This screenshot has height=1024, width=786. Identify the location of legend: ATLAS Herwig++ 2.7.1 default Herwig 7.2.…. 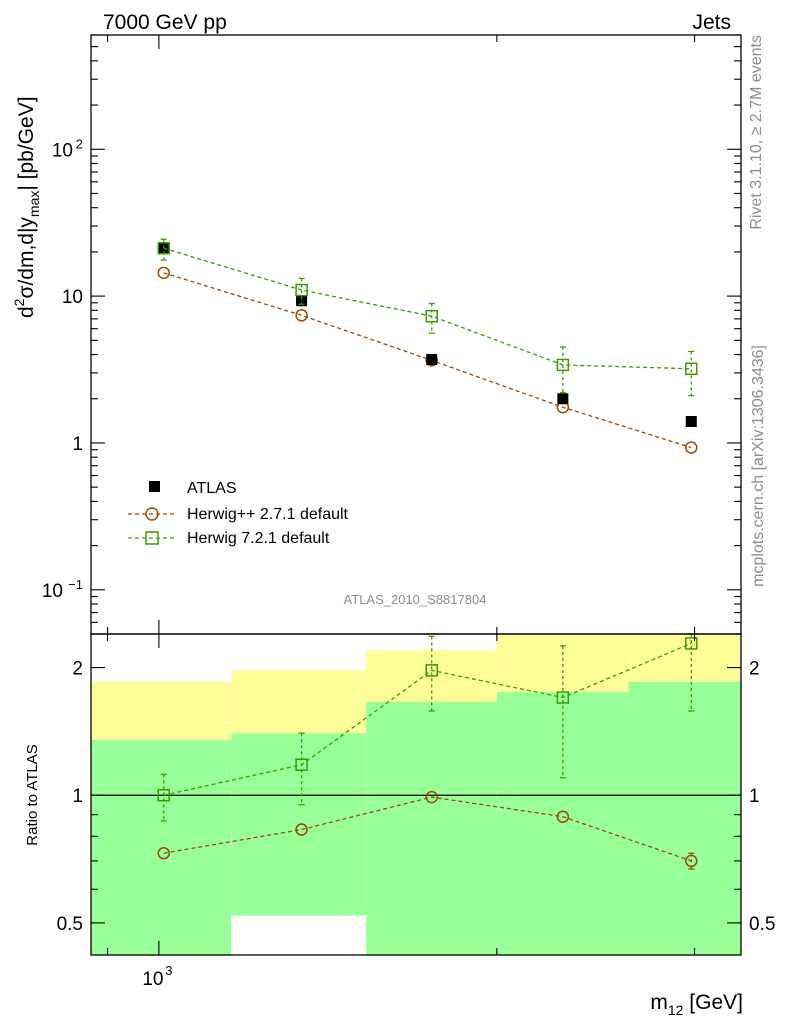
(238, 513).